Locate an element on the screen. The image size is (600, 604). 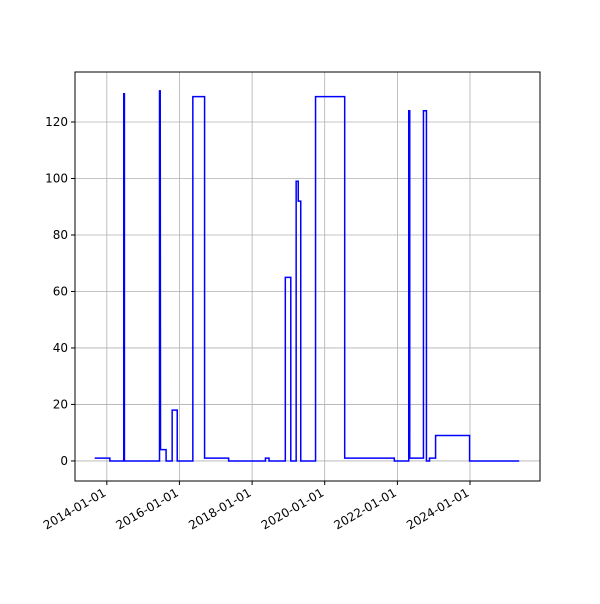
x-tick-label: 2014-01-01 is located at coordinates (74, 508).